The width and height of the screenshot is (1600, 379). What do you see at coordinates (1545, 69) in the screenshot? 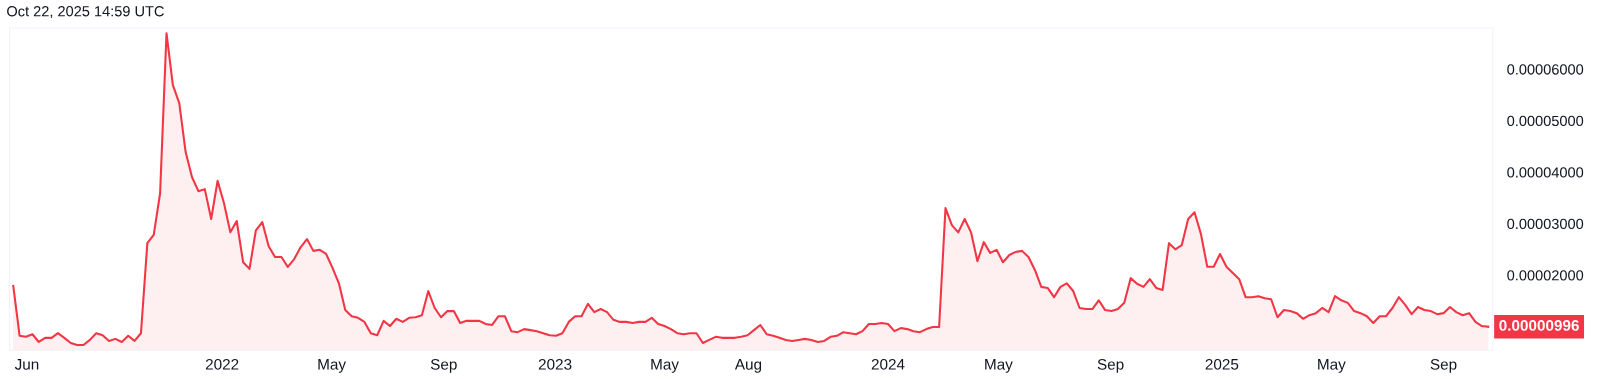
I see `y-tick-label: 0.00006000` at bounding box center [1545, 69].